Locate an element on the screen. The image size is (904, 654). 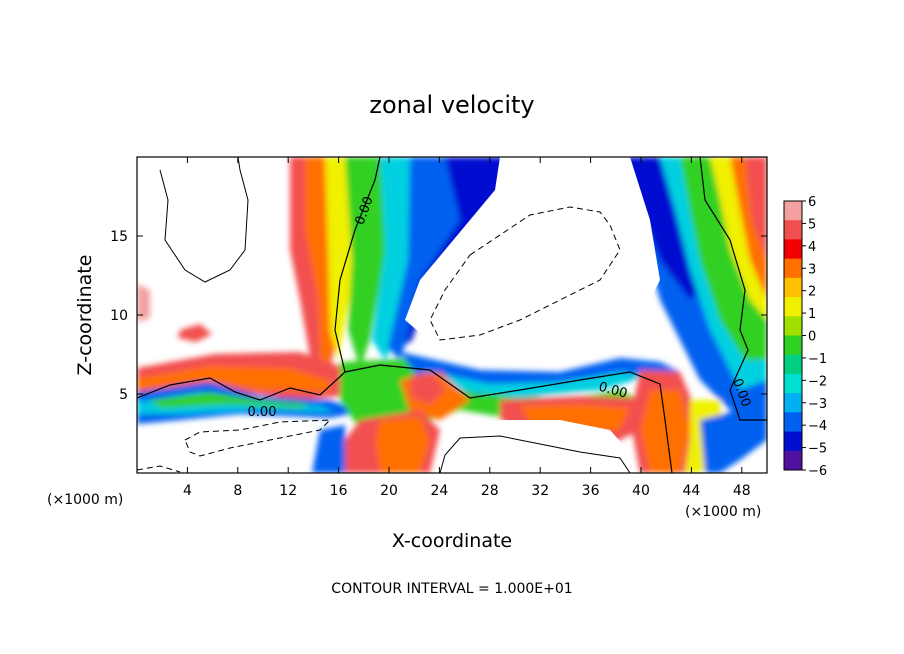
field-center-cyan is located at coordinates (535, 384).